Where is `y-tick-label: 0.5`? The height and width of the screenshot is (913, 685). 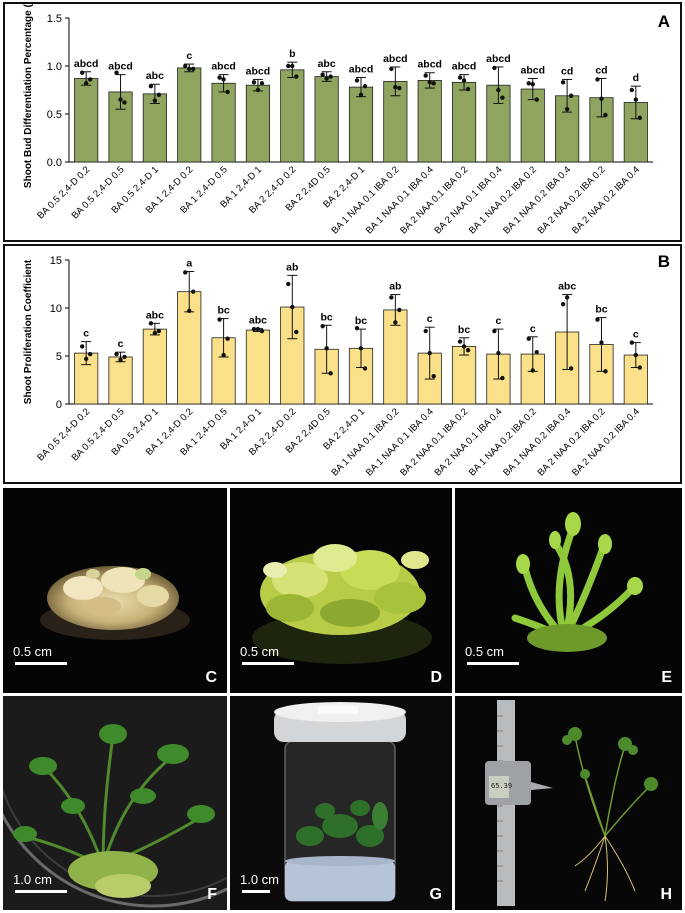 y-tick-label: 0.5 is located at coordinates (54, 115).